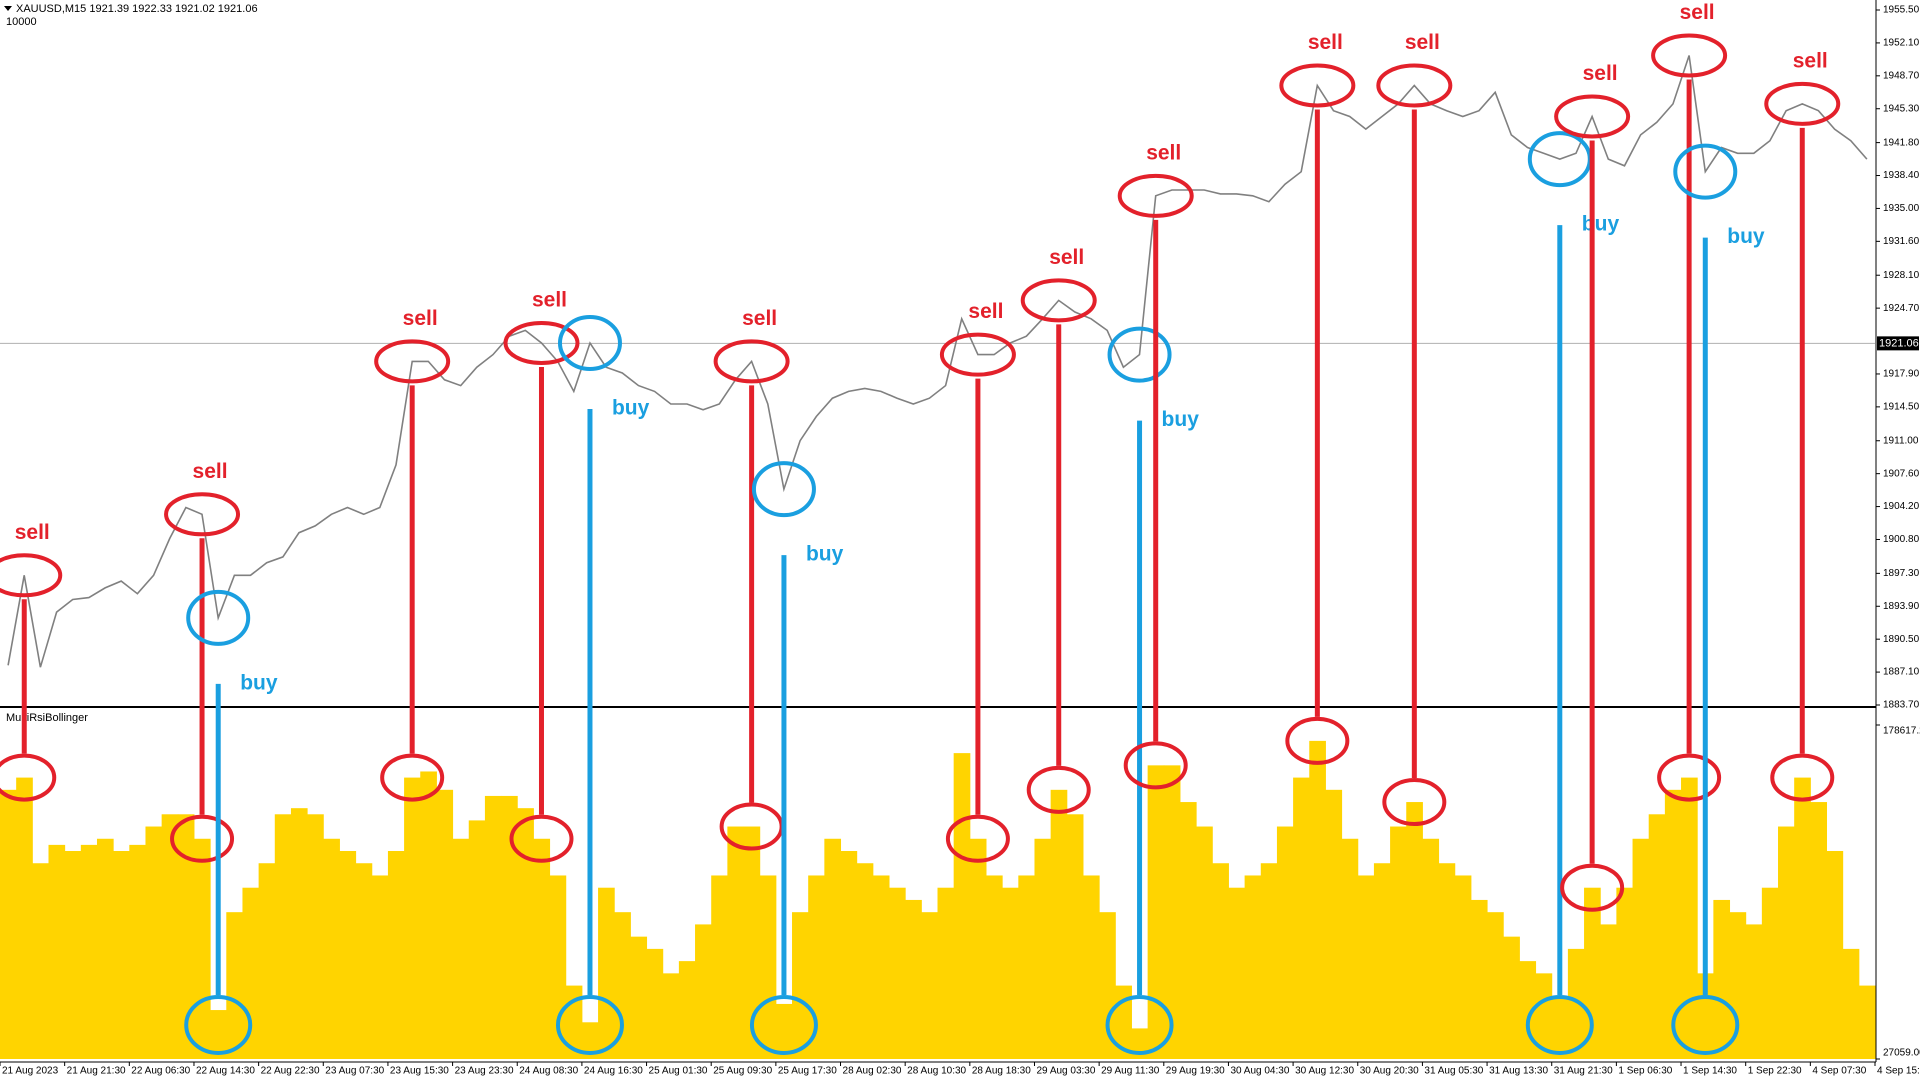 The height and width of the screenshot is (1080, 1920). What do you see at coordinates (613, 1071) in the screenshot?
I see `x-tick-label: 24 Aug 16:30` at bounding box center [613, 1071].